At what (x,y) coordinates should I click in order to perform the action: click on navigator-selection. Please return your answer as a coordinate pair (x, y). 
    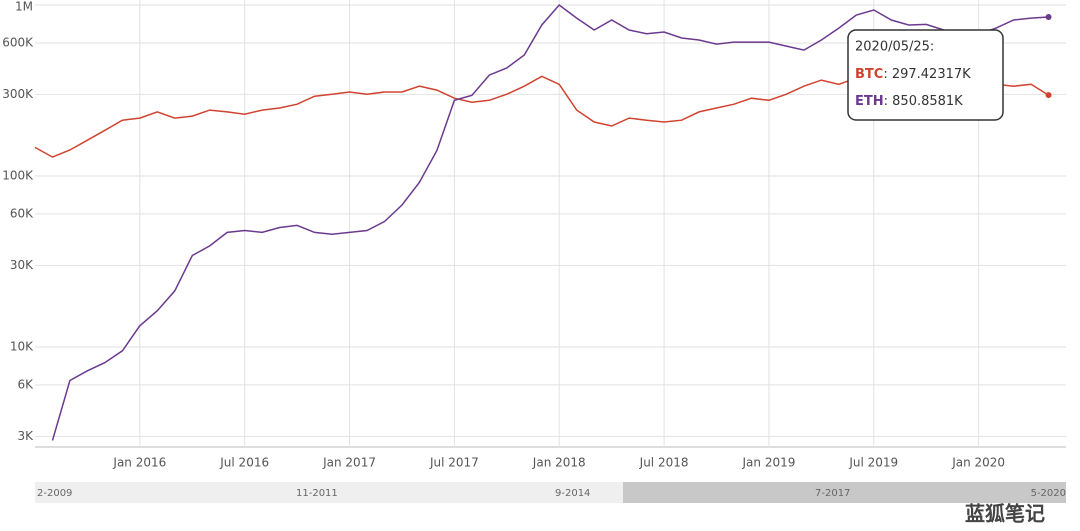
    Looking at the image, I should click on (844, 492).